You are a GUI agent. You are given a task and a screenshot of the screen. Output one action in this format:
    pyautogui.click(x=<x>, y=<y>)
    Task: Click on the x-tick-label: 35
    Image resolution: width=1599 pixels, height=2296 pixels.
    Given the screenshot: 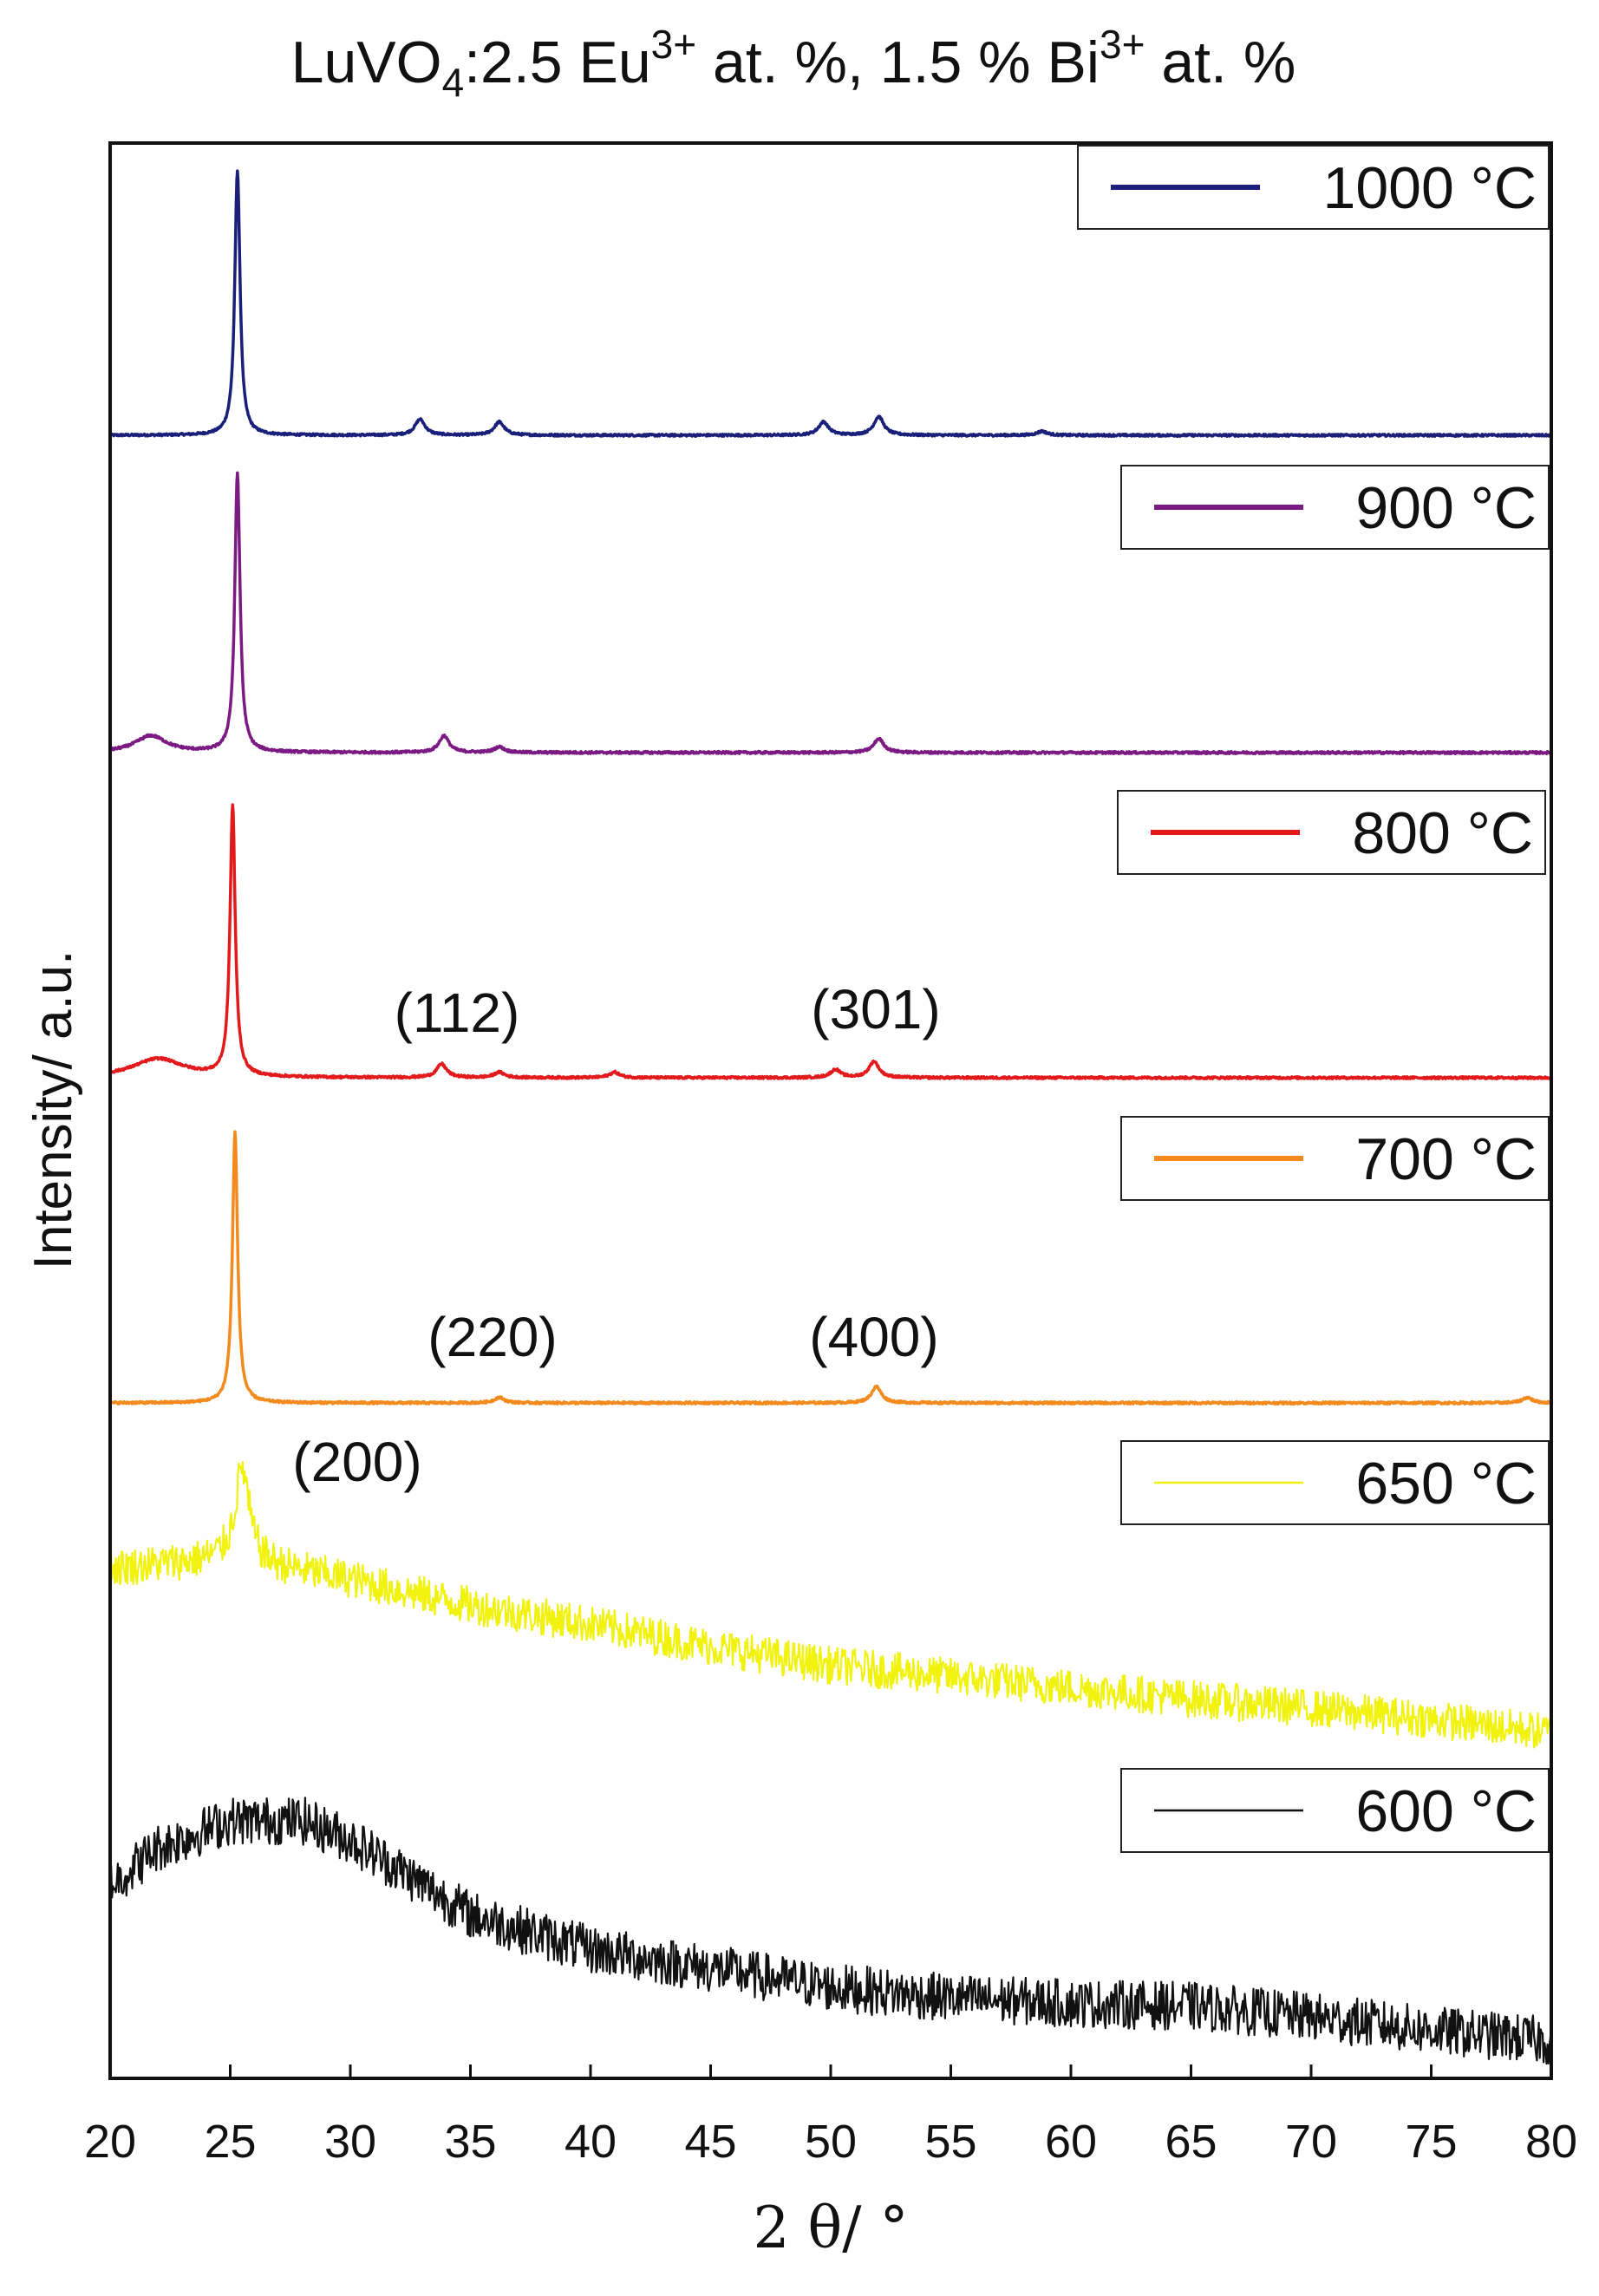 What is the action you would take?
    pyautogui.click(x=470, y=2142)
    